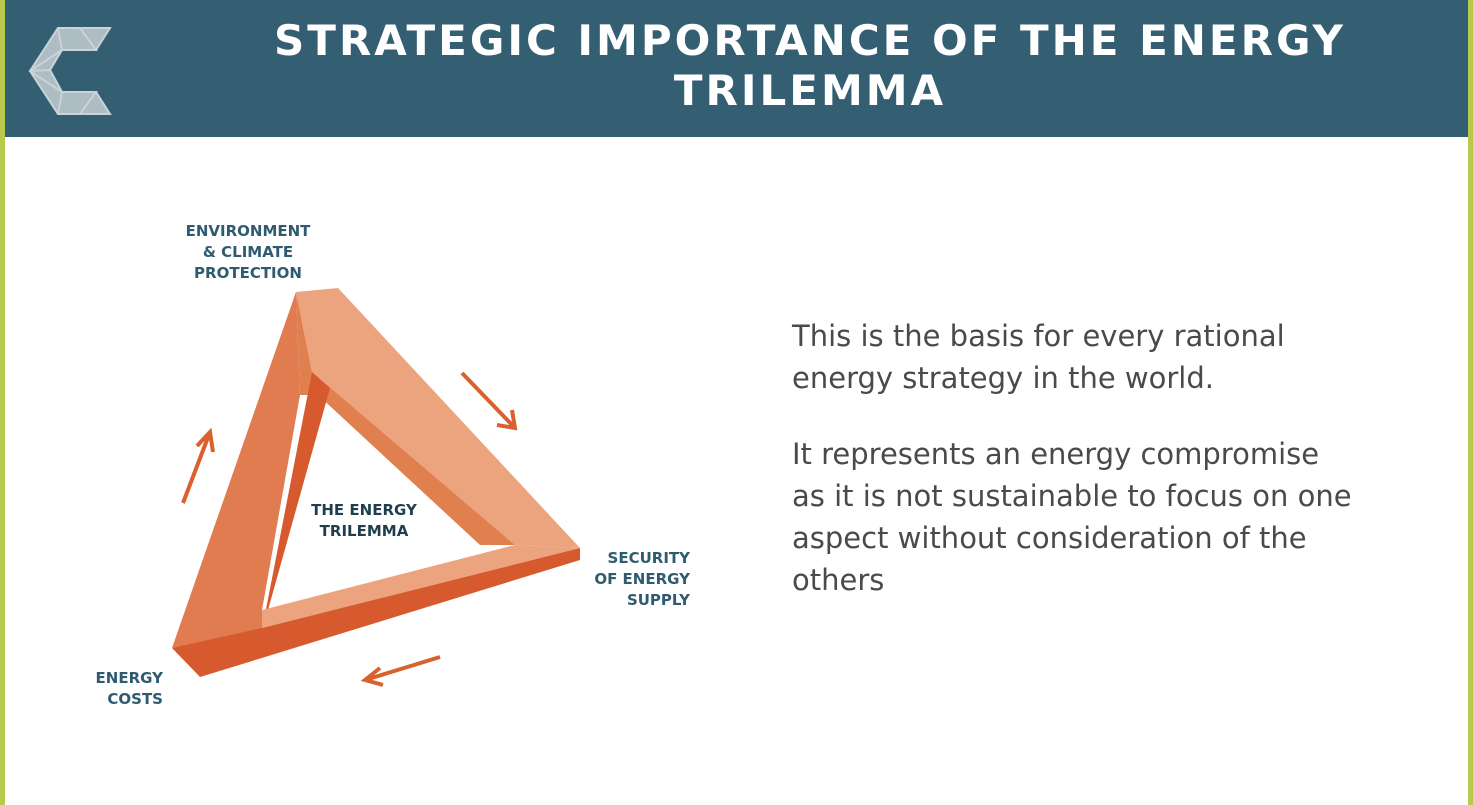 The width and height of the screenshot is (1473, 805). I want to click on top-label: & CLIMATE, so click(248, 252).